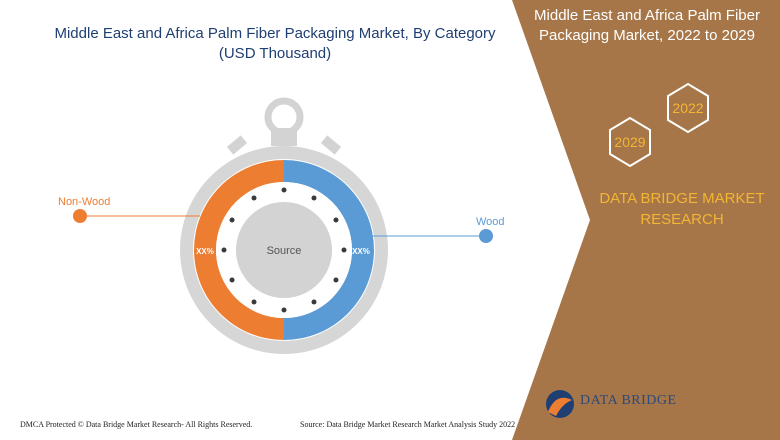 The width and height of the screenshot is (780, 440). What do you see at coordinates (490, 222) in the screenshot?
I see `legend-wood: Wood` at bounding box center [490, 222].